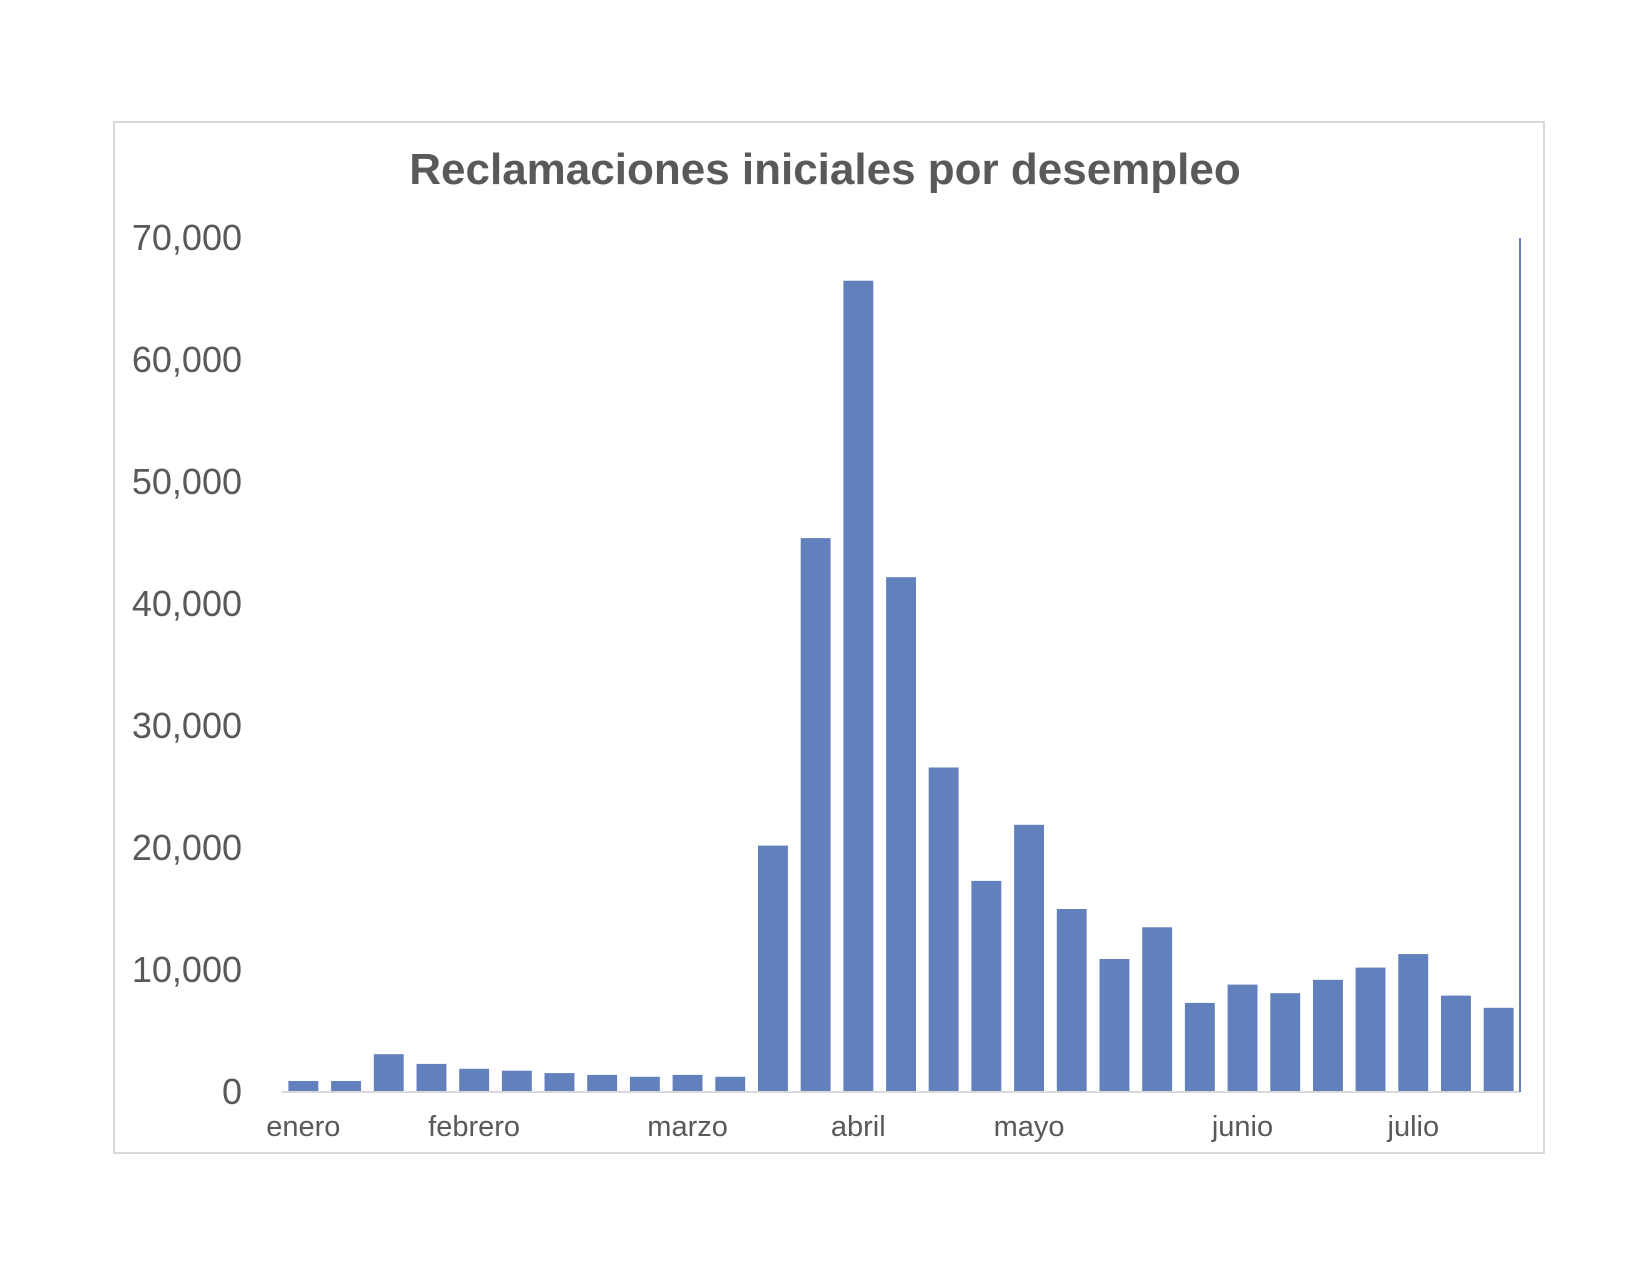 This screenshot has width=1650, height=1275. I want to click on x-tick-label: marzo, so click(687, 1127).